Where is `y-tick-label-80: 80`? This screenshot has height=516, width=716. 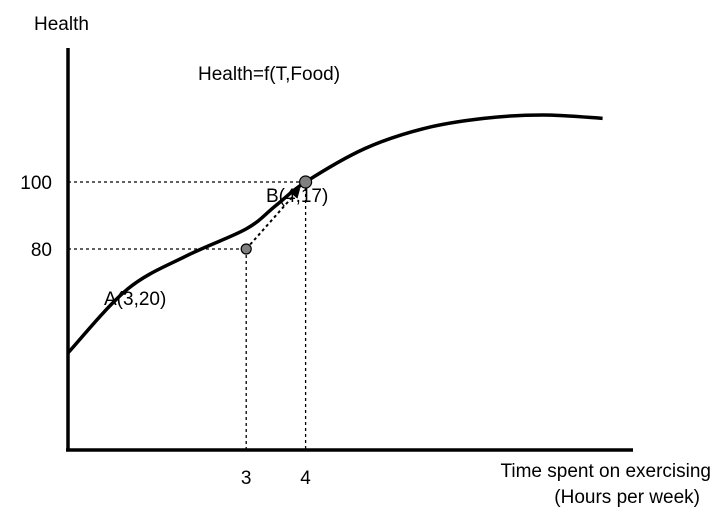
y-tick-label-80: 80 is located at coordinates (41, 250).